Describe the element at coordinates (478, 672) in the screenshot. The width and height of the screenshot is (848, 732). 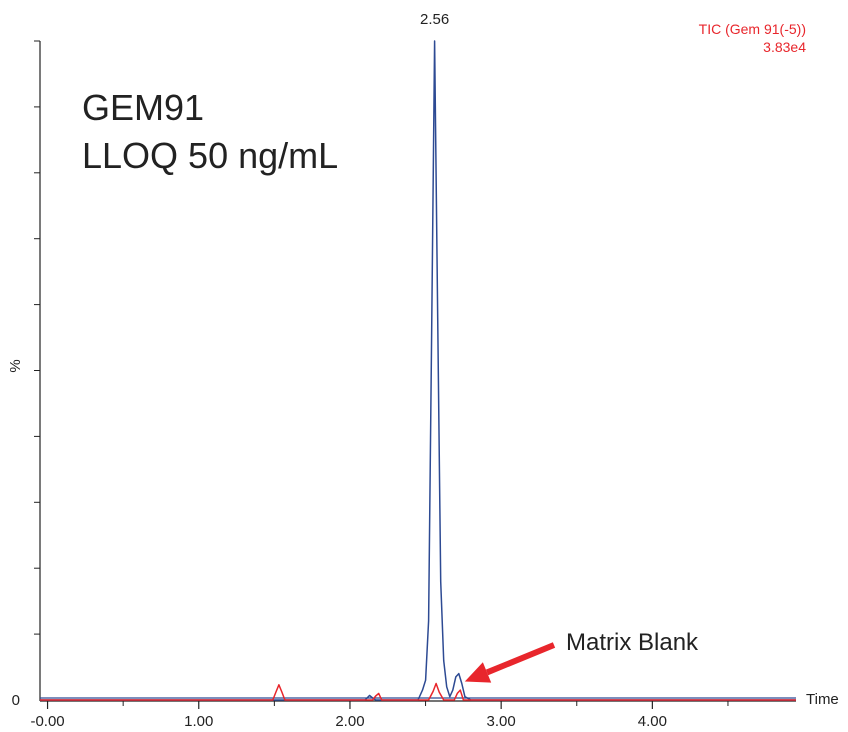
I see `annotation-arrow-head` at that location.